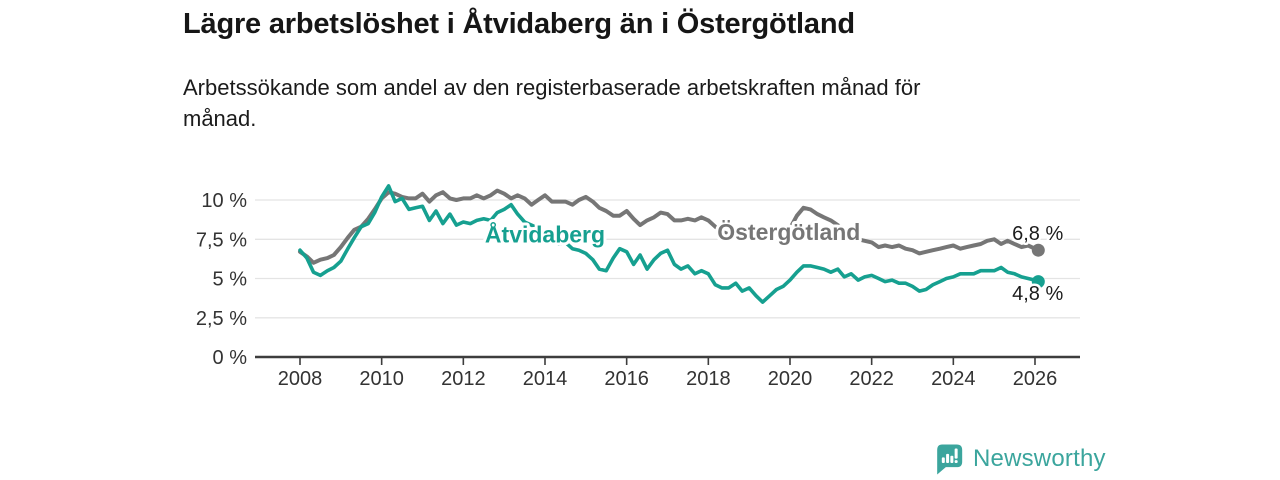 This screenshot has height=480, width=1280. Describe the element at coordinates (545, 379) in the screenshot. I see `x-axis-tick-label: 2014` at that location.